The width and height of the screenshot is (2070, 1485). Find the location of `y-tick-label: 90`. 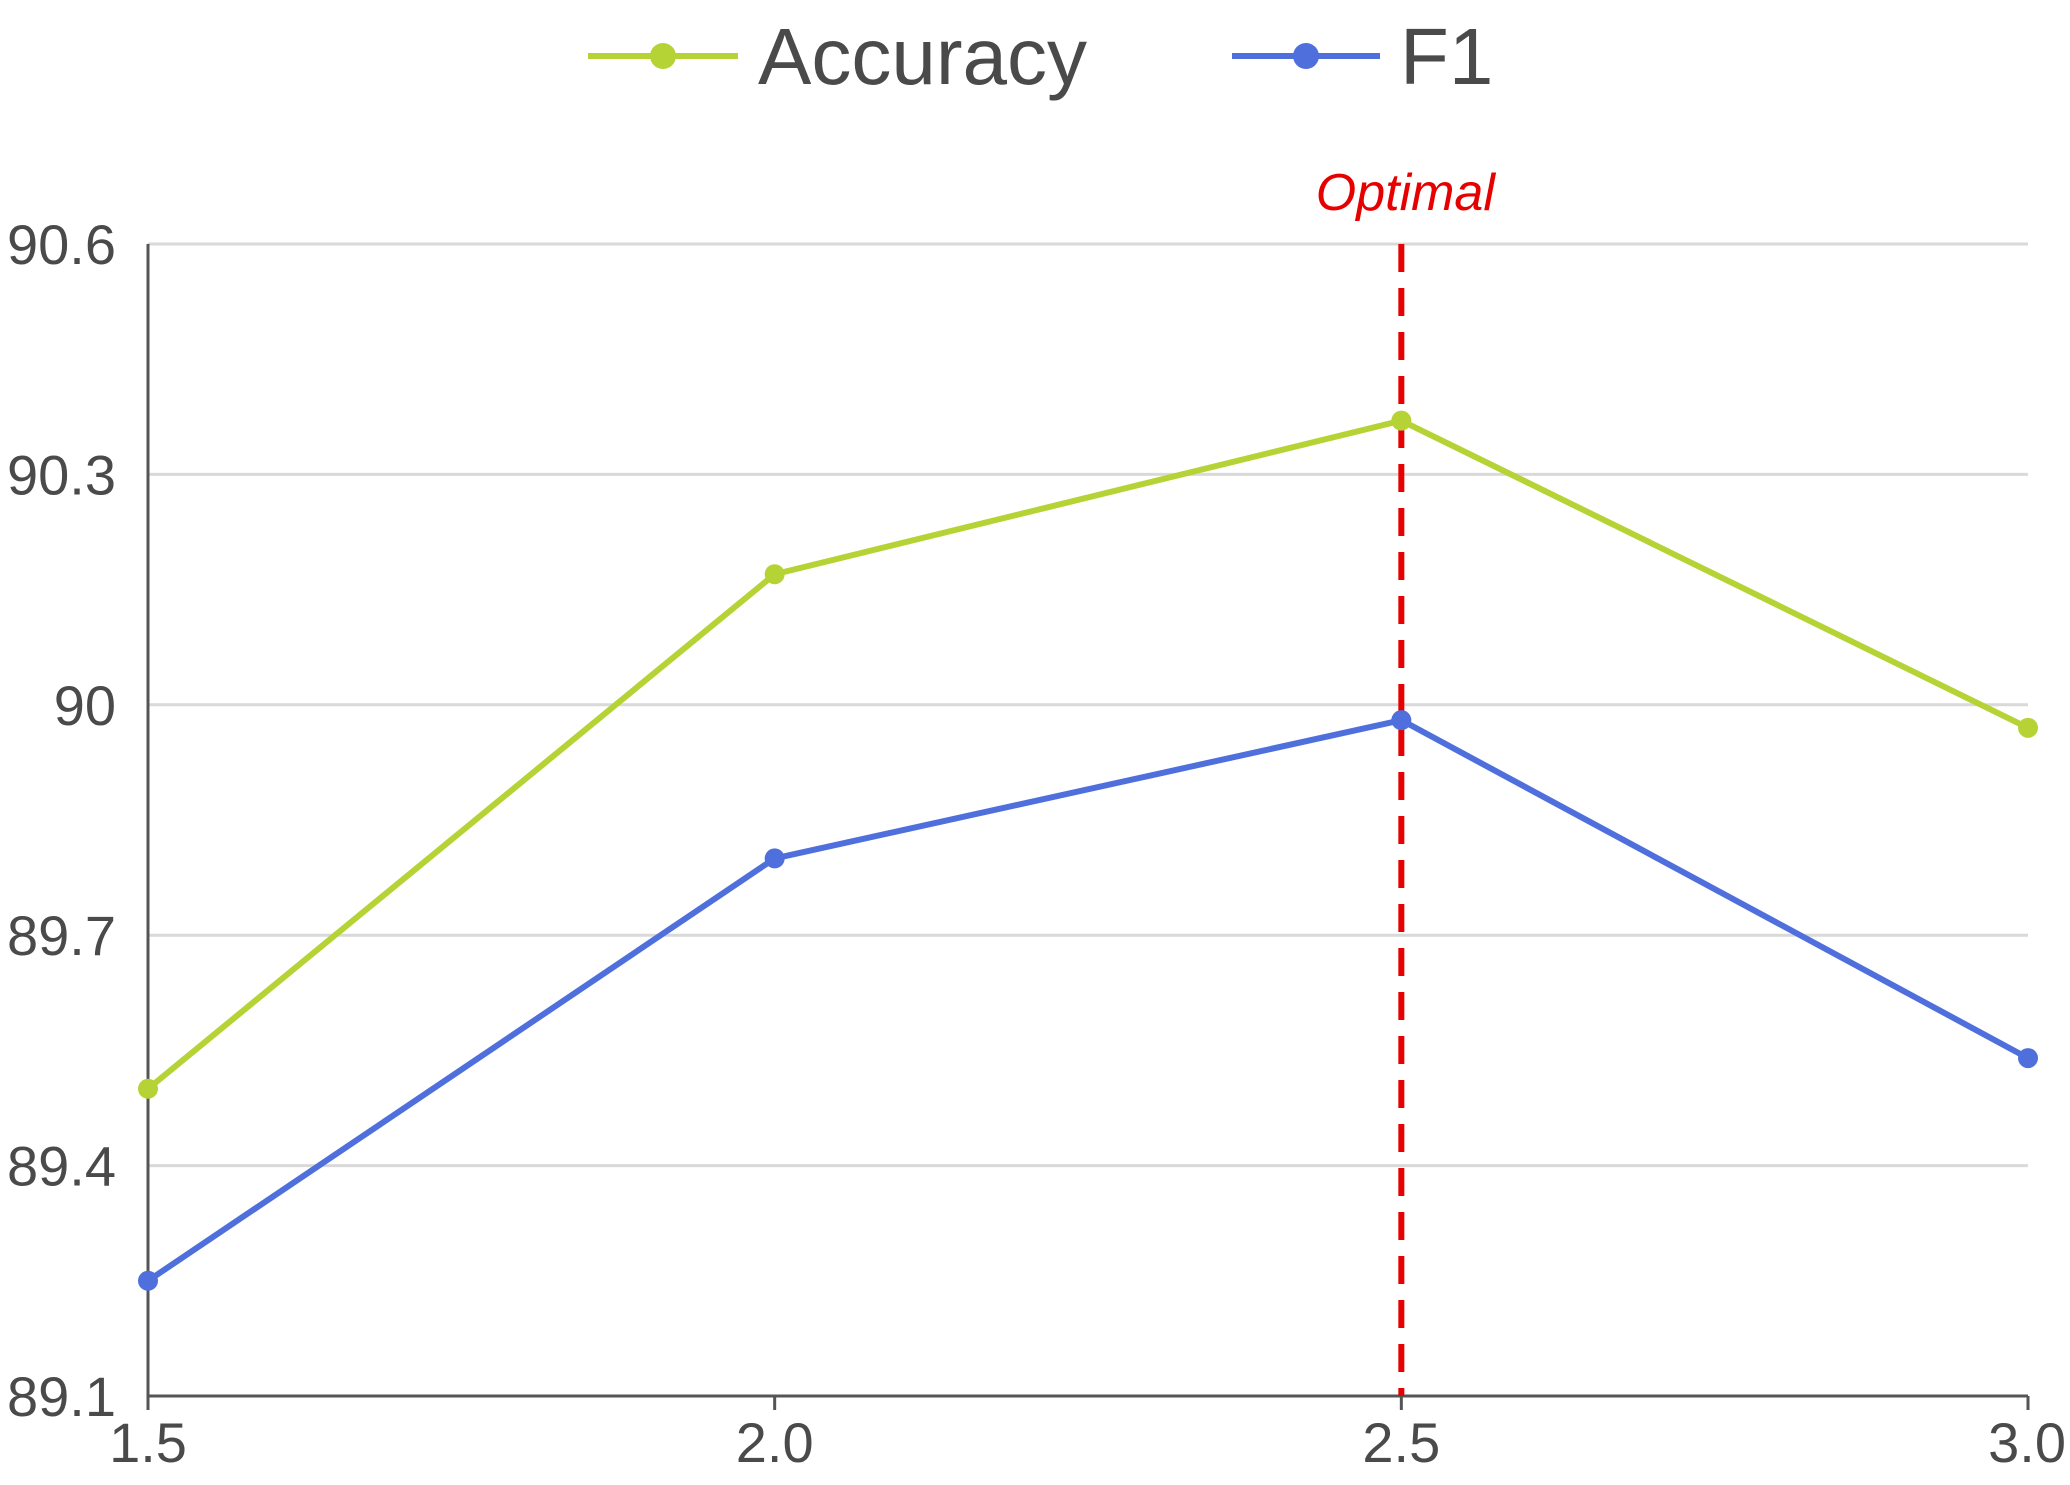

y-tick-label: 90 is located at coordinates (85, 705).